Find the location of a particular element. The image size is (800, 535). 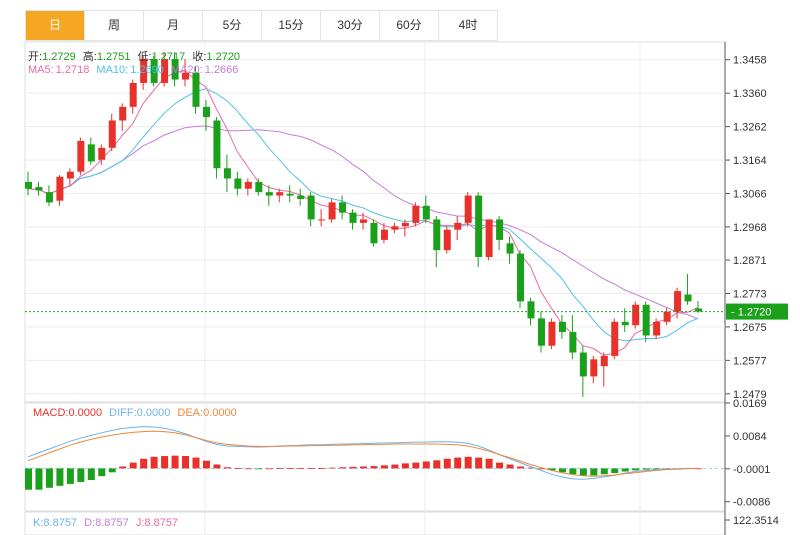

price-tick-label-4: 1.3066 is located at coordinates (750, 195).